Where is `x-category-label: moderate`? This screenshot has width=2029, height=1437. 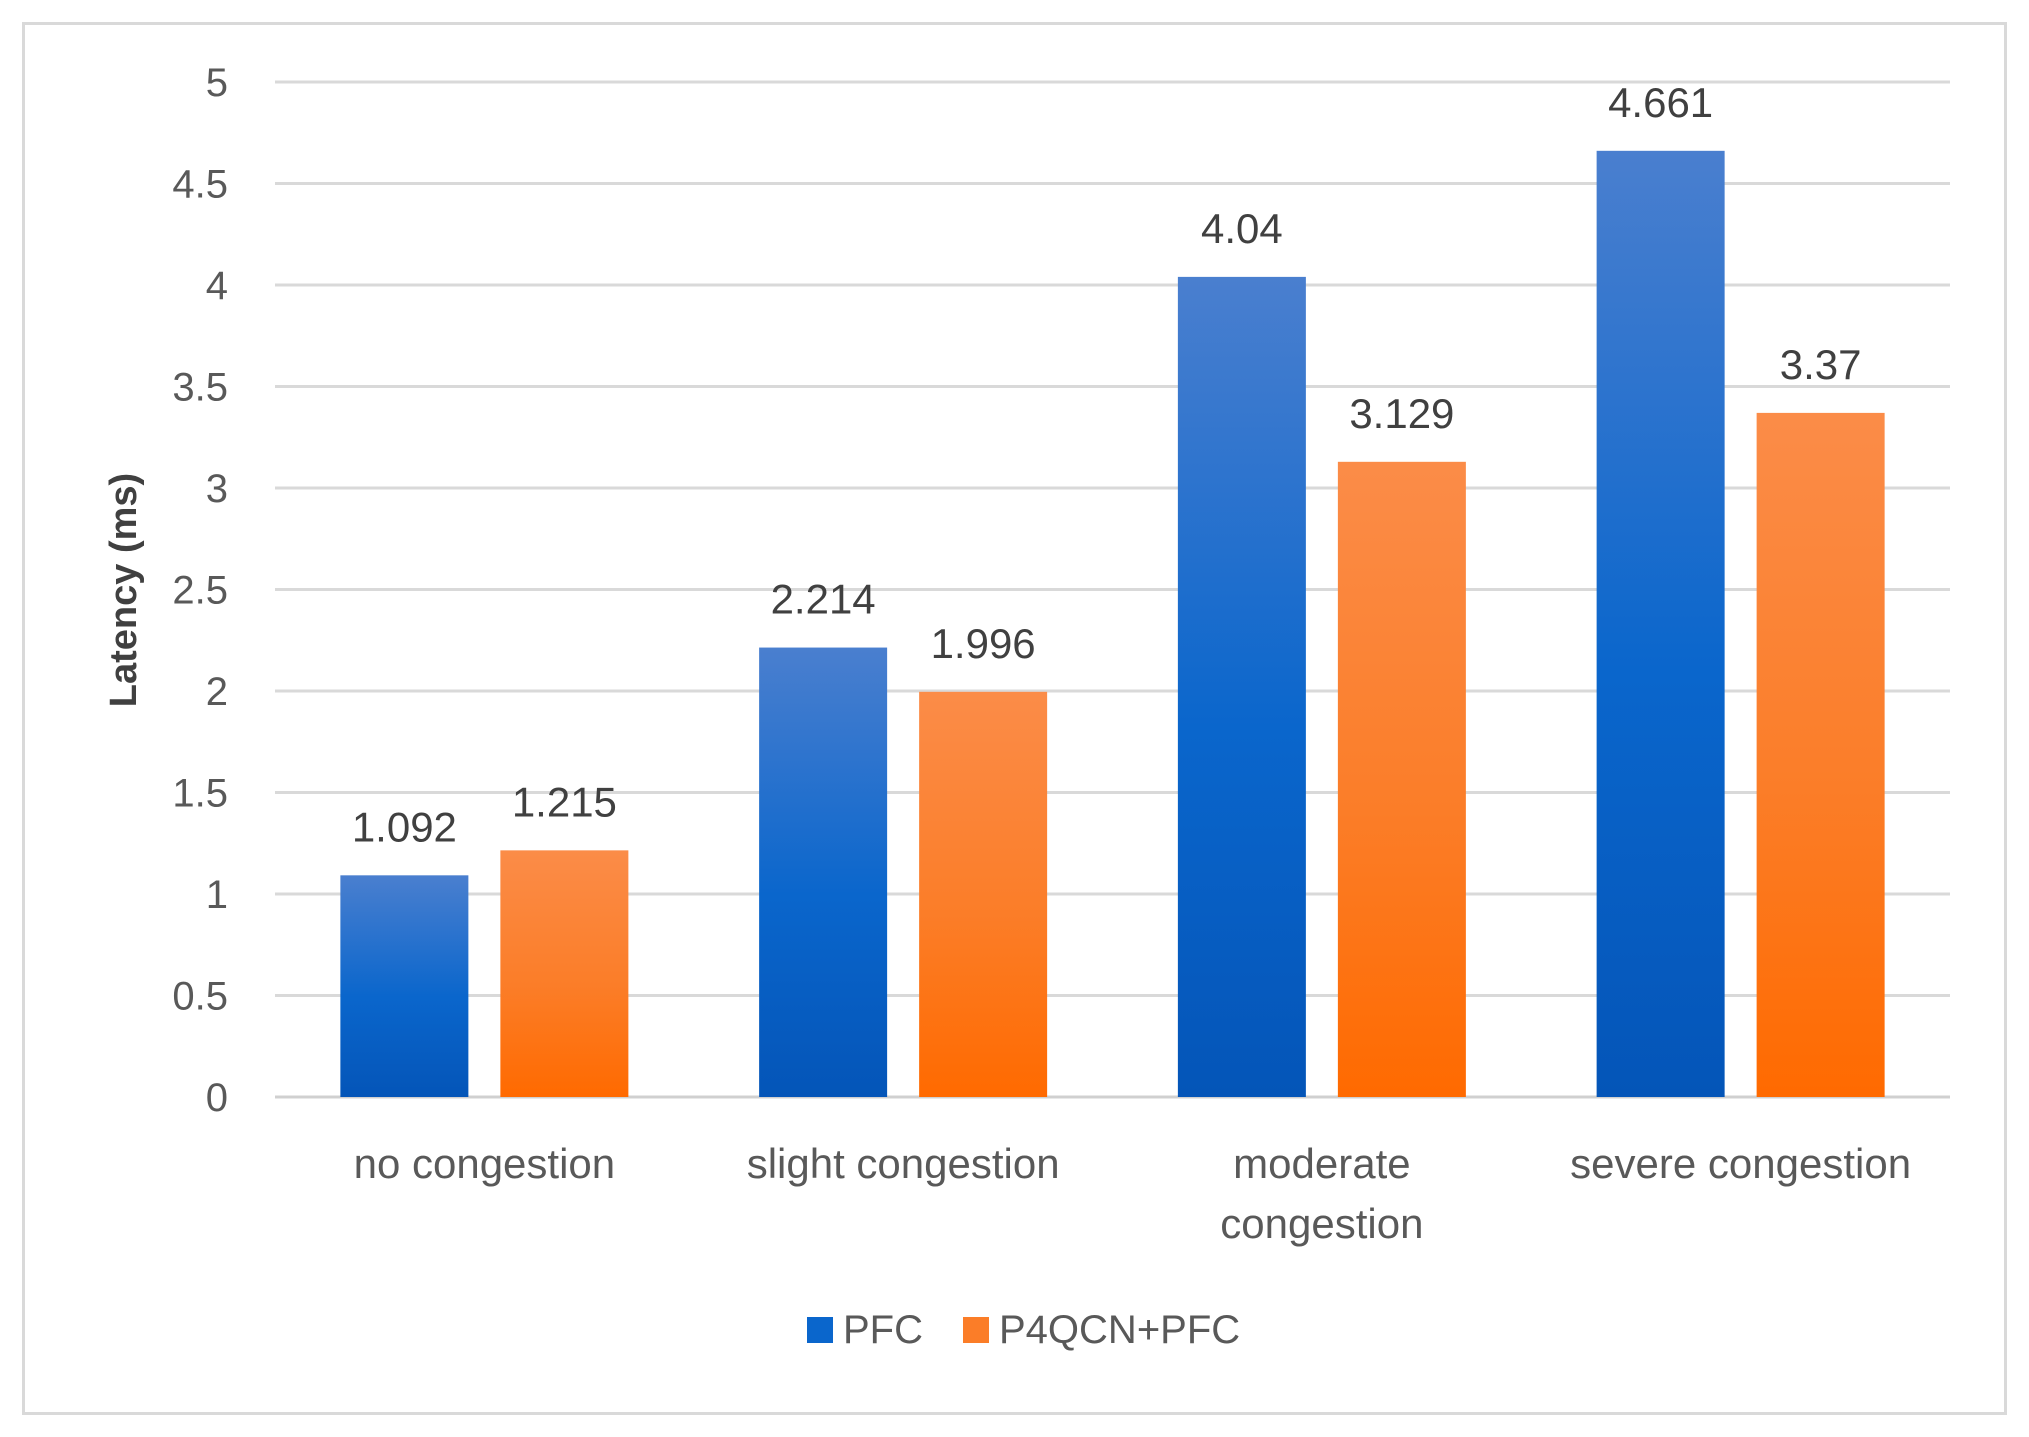
x-category-label: moderate is located at coordinates (1321, 1163).